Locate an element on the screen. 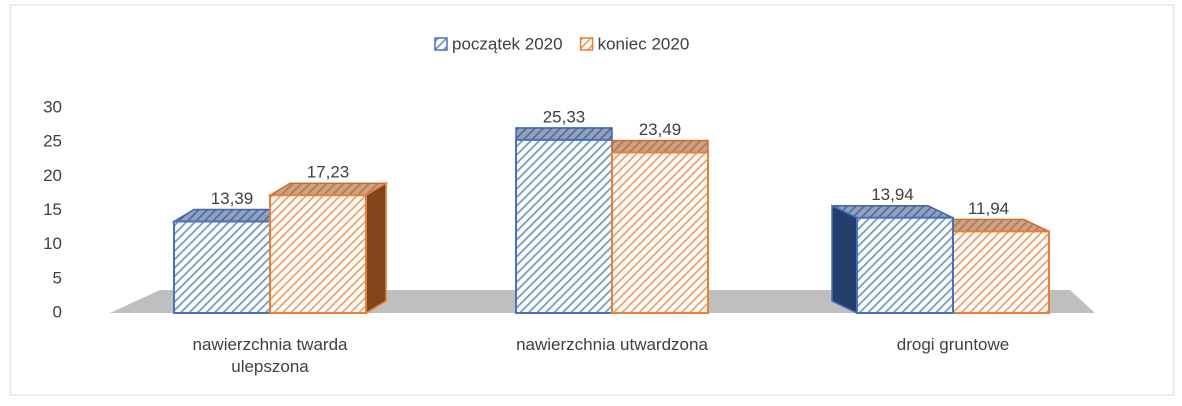  y-tick-label: 10 is located at coordinates (52, 243).